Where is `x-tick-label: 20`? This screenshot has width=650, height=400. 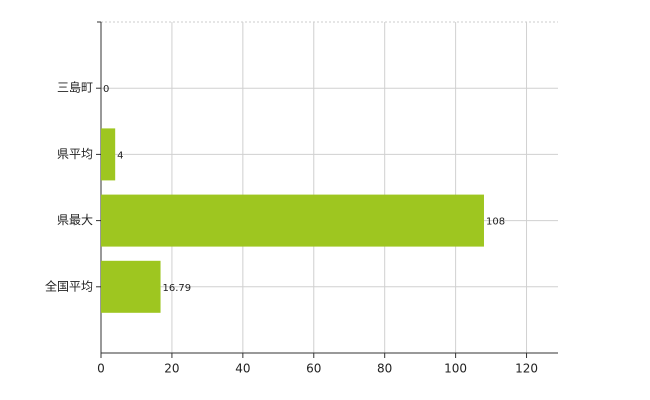 x-tick-label: 20 is located at coordinates (171, 369).